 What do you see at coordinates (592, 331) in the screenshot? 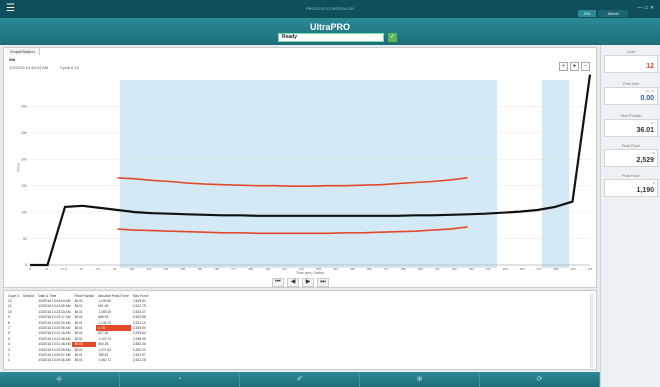
I see `table-scrollbar` at bounding box center [592, 331].